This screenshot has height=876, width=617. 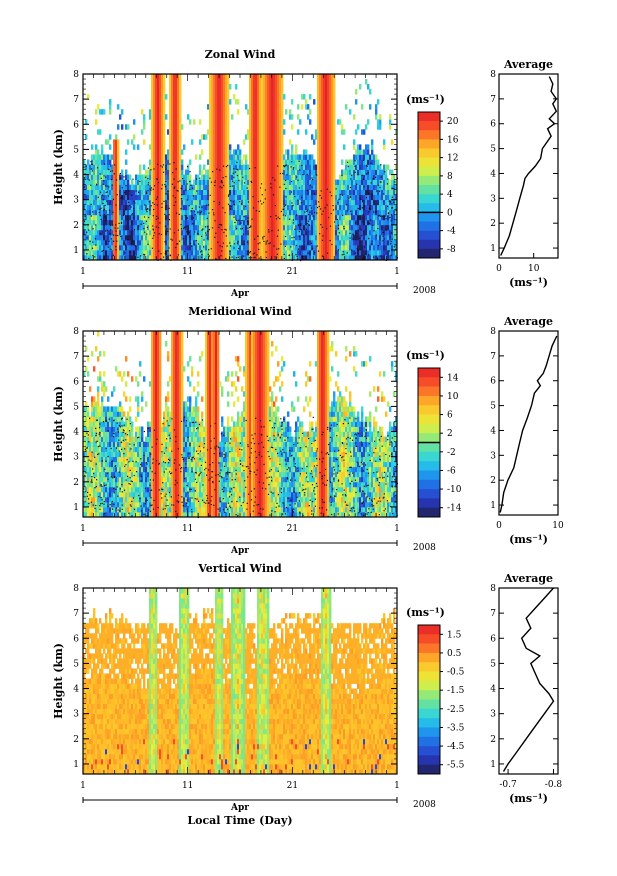 I want to click on y-tick-label: 8, so click(x=76, y=332).